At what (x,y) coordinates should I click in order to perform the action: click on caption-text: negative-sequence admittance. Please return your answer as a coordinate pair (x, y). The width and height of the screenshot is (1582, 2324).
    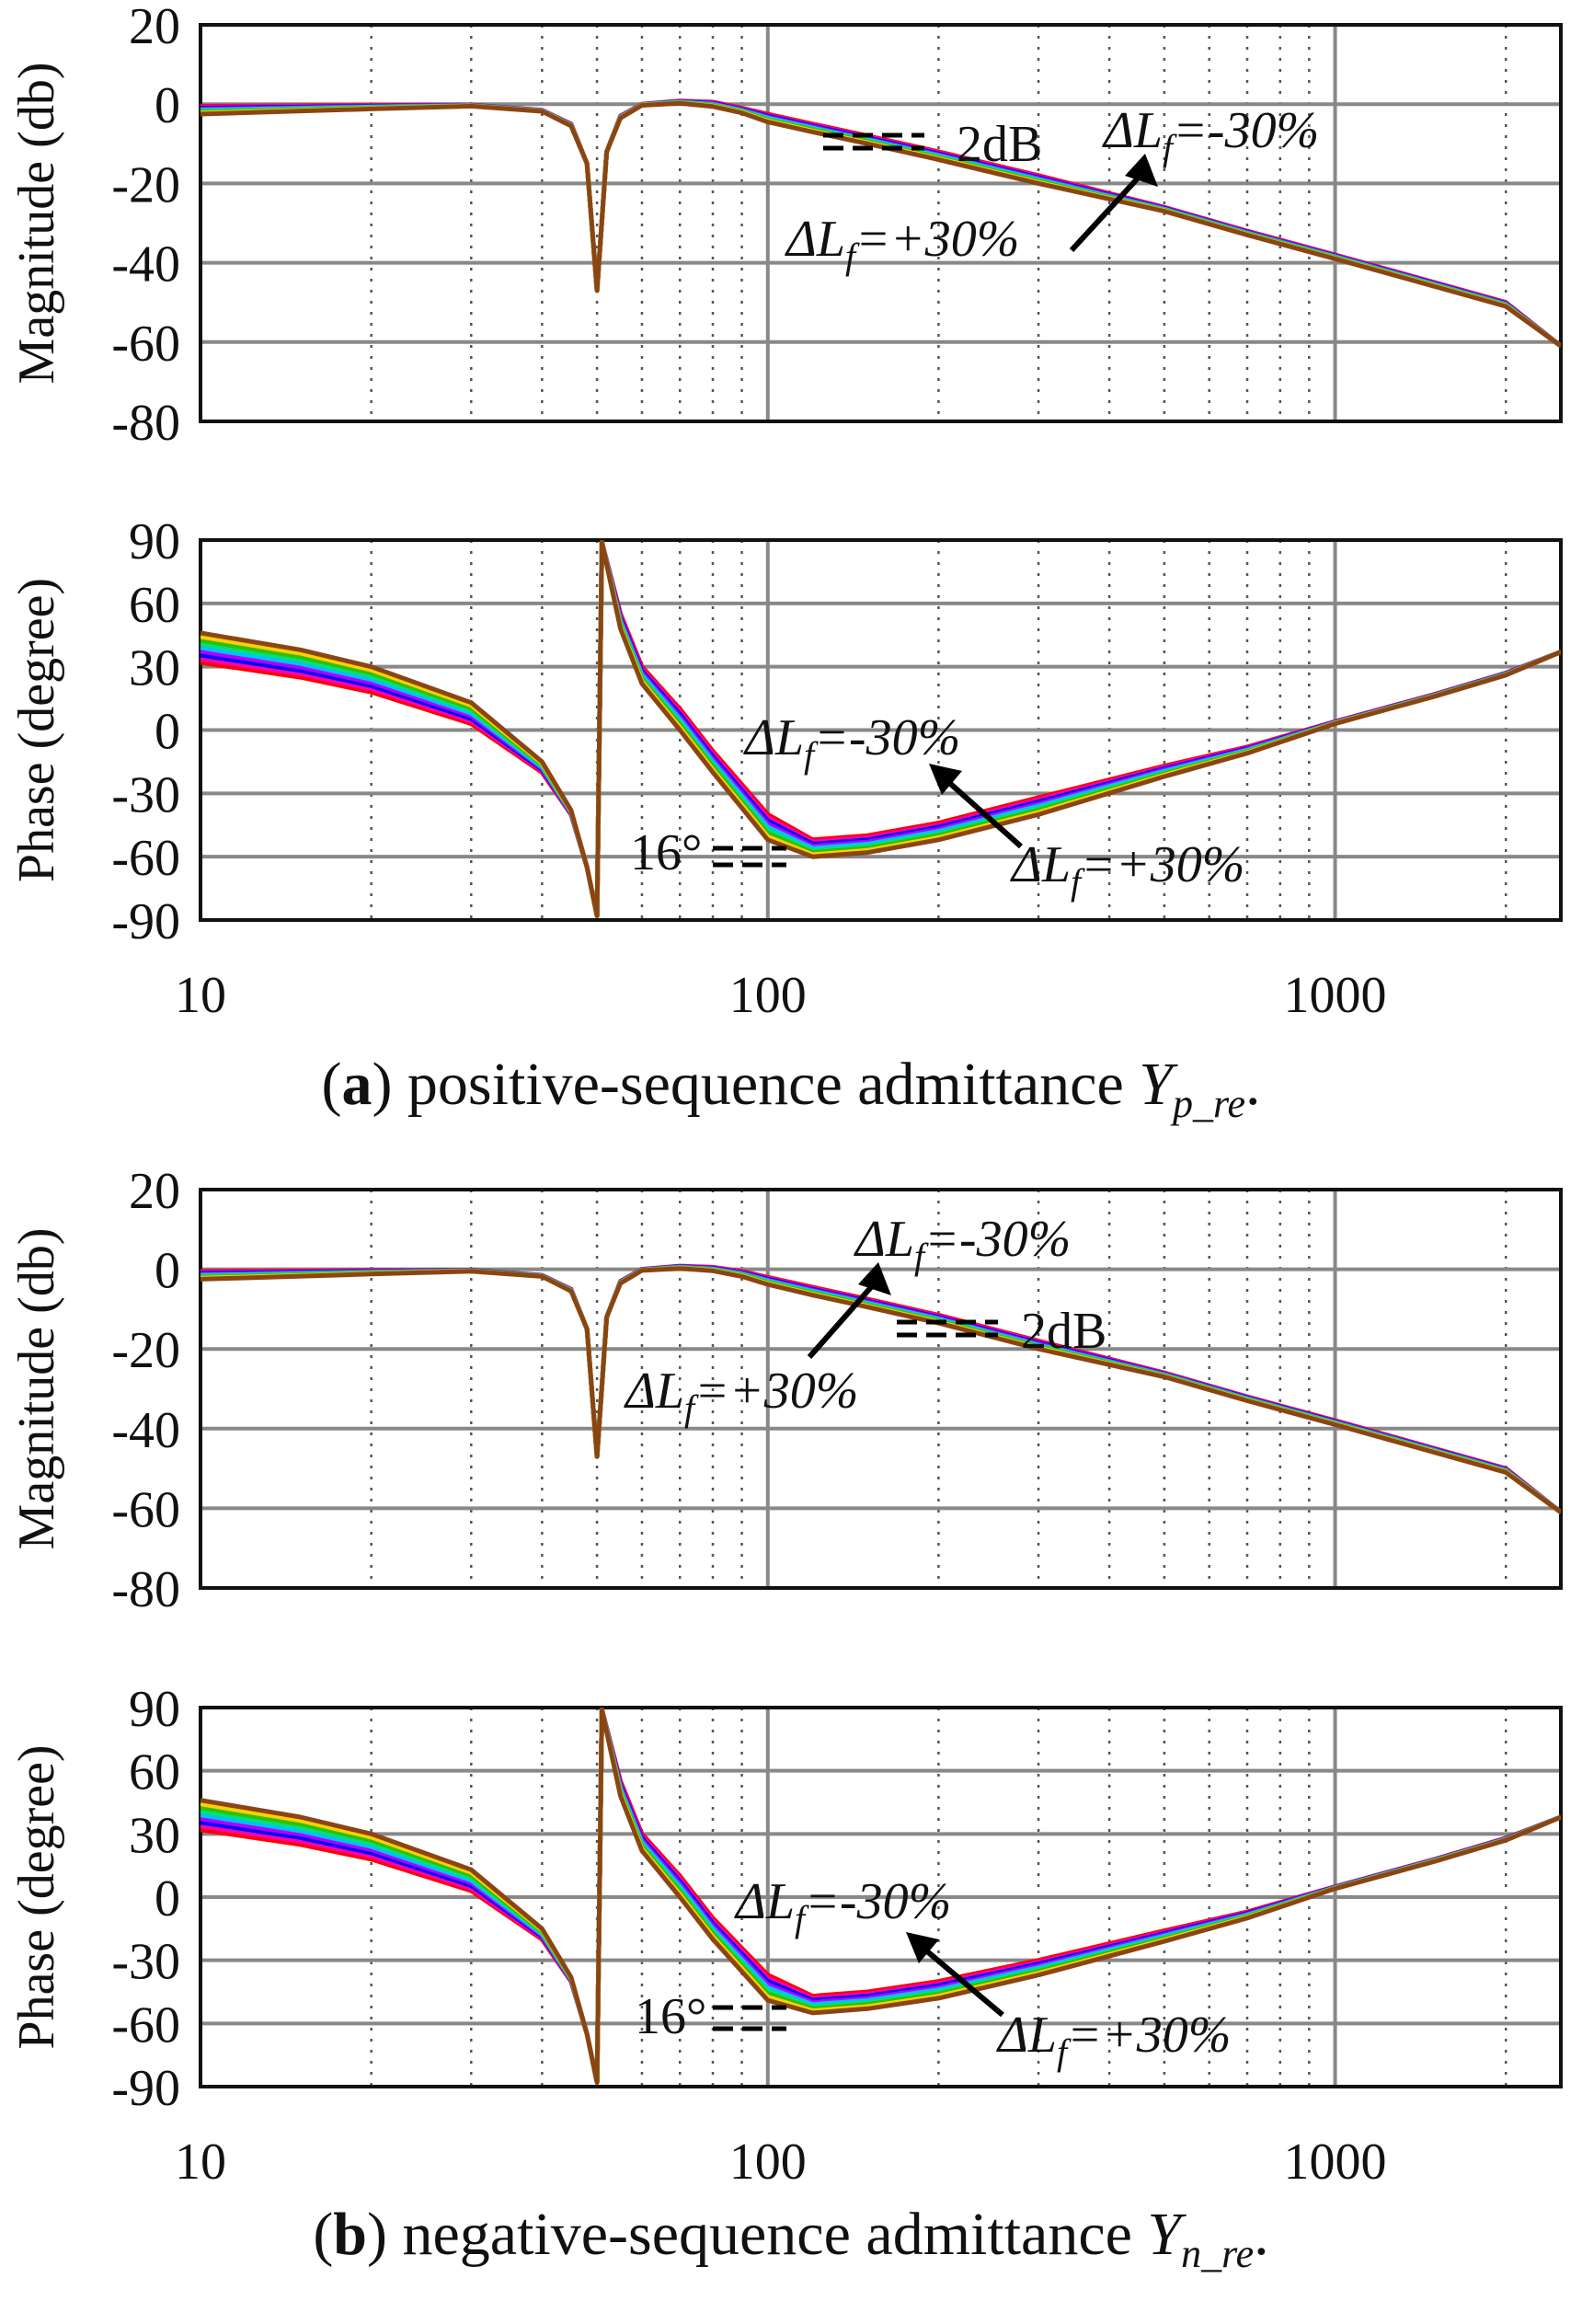
    Looking at the image, I should click on (775, 2234).